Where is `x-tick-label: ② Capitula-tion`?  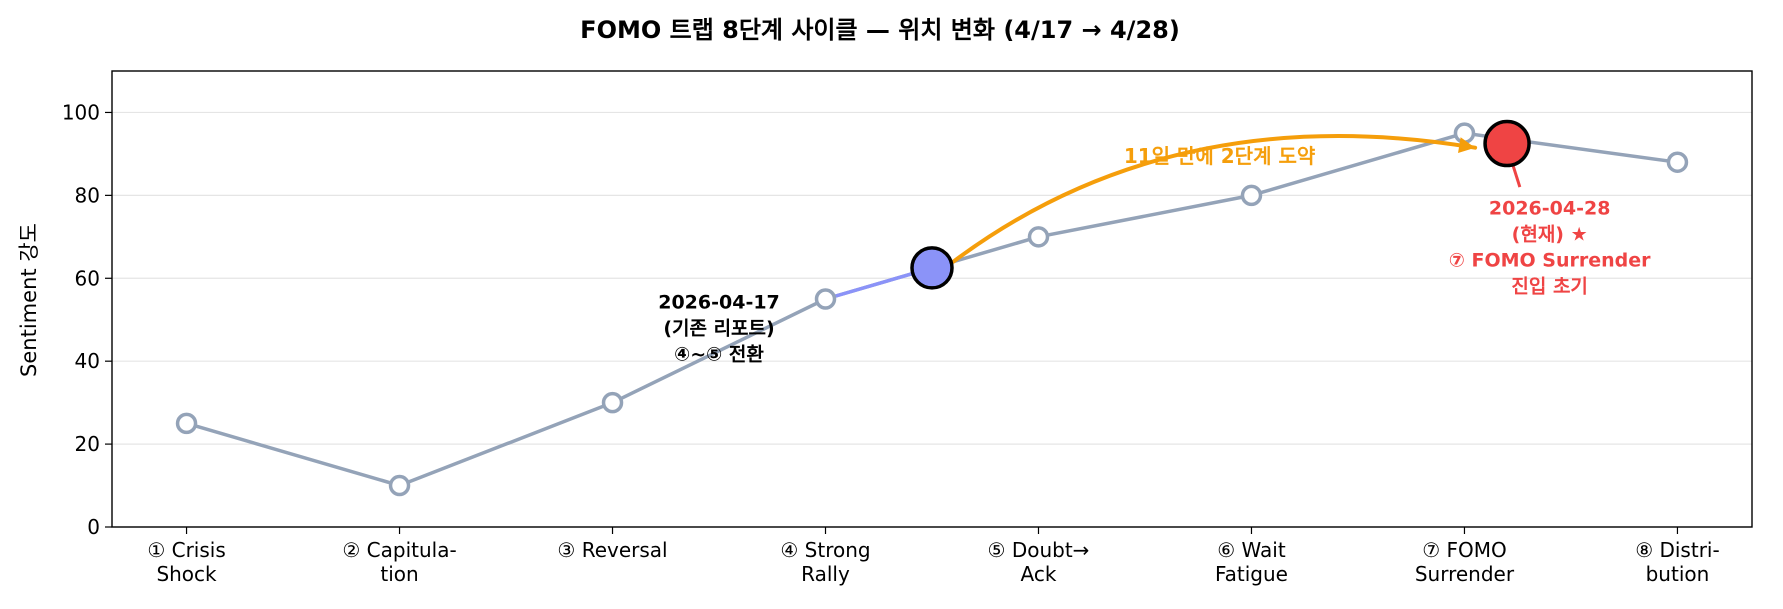
x-tick-label: ② Capitula-tion is located at coordinates (399, 562).